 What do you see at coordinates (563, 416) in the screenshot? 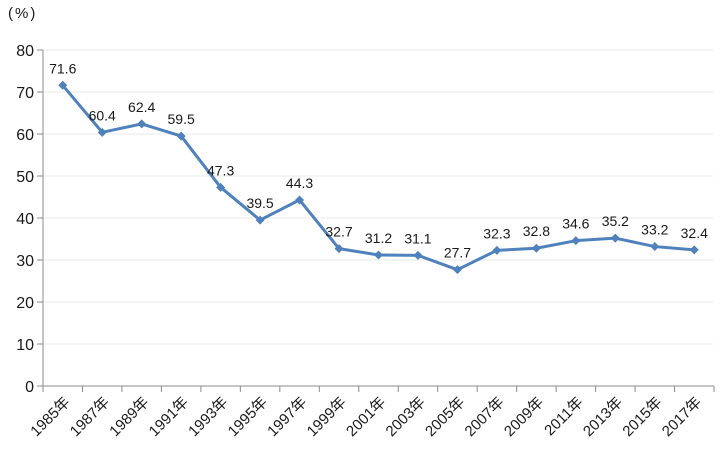
I see `x-tick-label: 2011年` at bounding box center [563, 416].